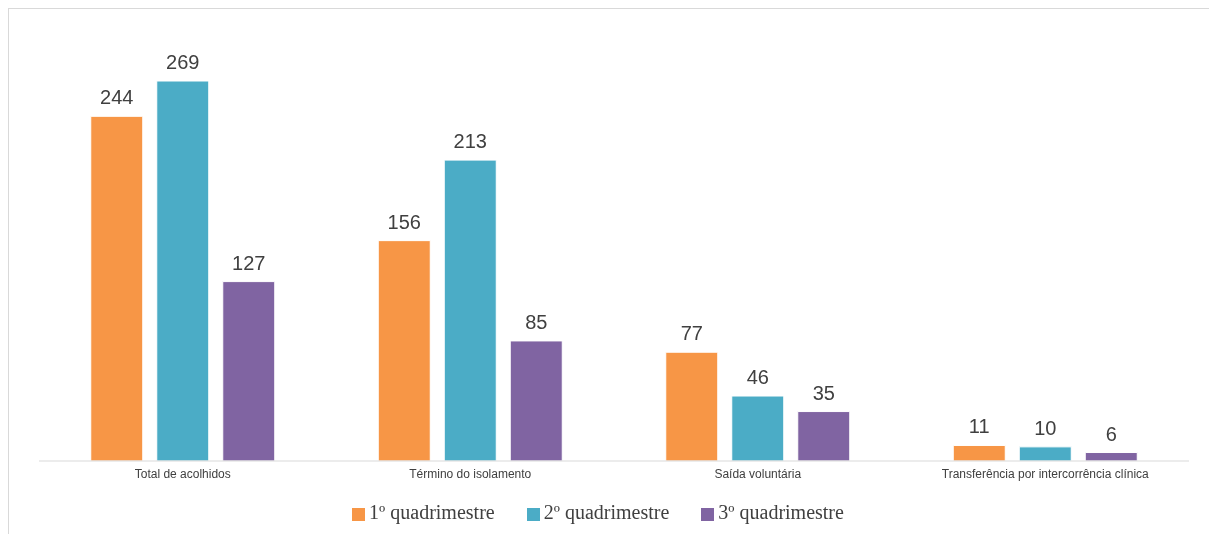 The width and height of the screenshot is (1218, 541). I want to click on data-label: 127, so click(249, 262).